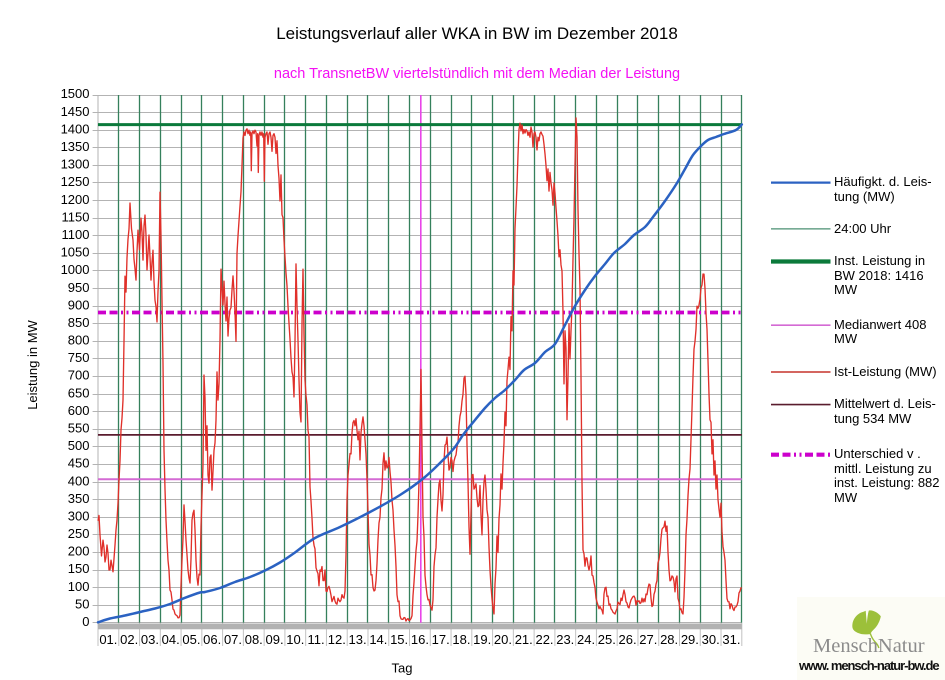 This screenshot has width=945, height=680. What do you see at coordinates (212, 639) in the screenshot?
I see `svg-text: 06.` at bounding box center [212, 639].